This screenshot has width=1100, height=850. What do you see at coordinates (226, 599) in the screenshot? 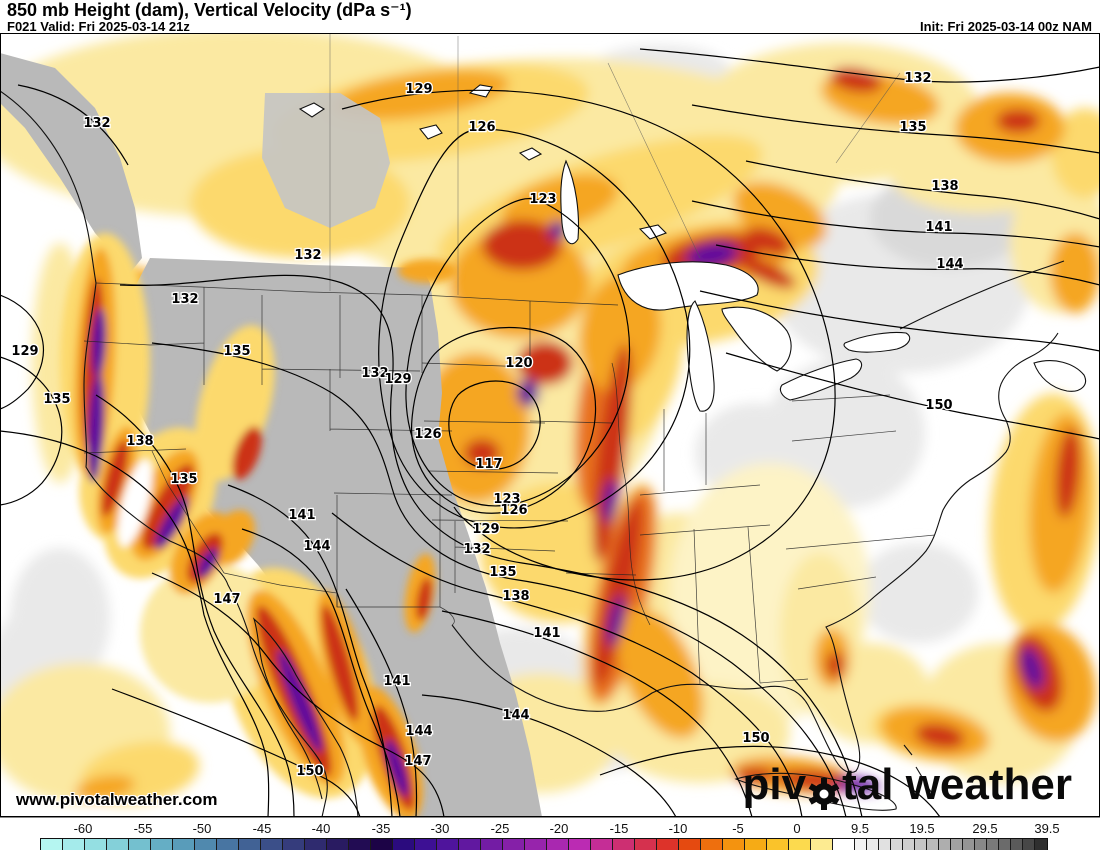
I see `contour-label: 147` at bounding box center [226, 599].